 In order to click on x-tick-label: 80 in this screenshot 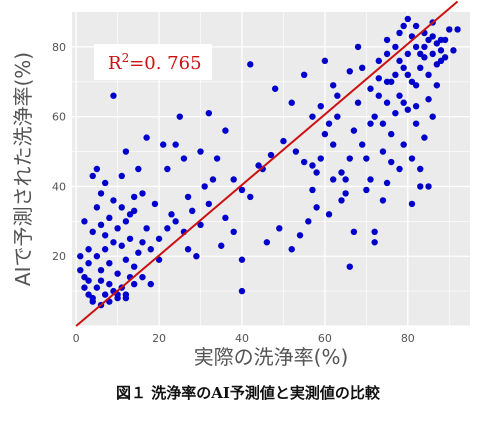, I will do `click(408, 338)`.